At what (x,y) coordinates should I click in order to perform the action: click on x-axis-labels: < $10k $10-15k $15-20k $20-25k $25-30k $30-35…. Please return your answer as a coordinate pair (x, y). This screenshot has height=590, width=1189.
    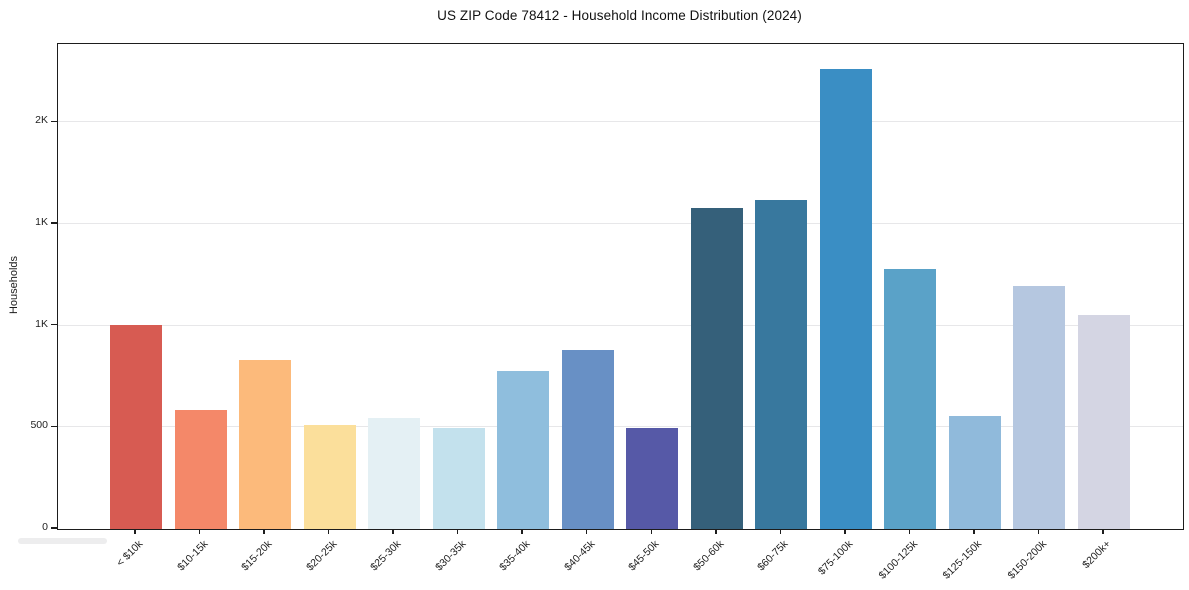
    Looking at the image, I should click on (619, 564).